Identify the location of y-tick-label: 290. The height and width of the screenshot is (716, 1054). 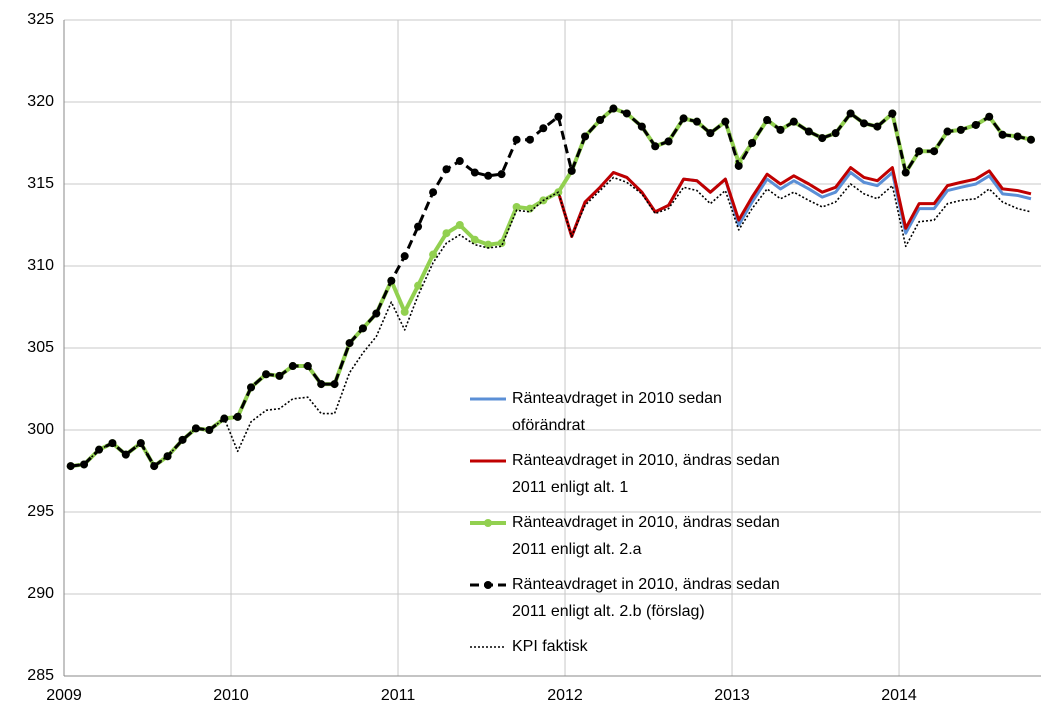
(40, 593).